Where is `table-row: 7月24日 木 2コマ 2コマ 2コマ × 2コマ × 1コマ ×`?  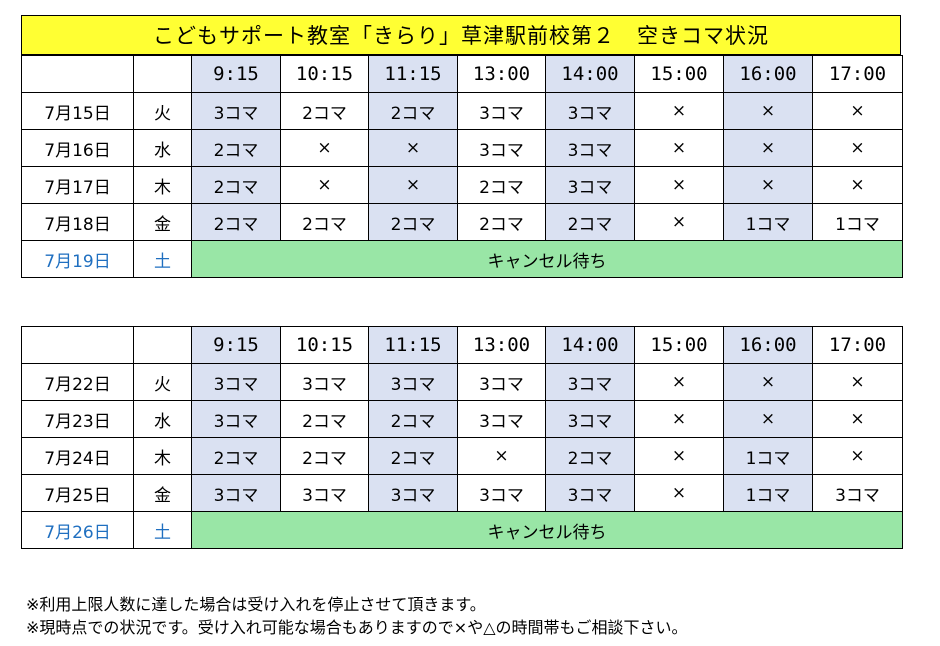
table-row: 7月24日 木 2コマ 2コマ 2コマ × 2コマ × 1コマ × is located at coordinates (462, 456).